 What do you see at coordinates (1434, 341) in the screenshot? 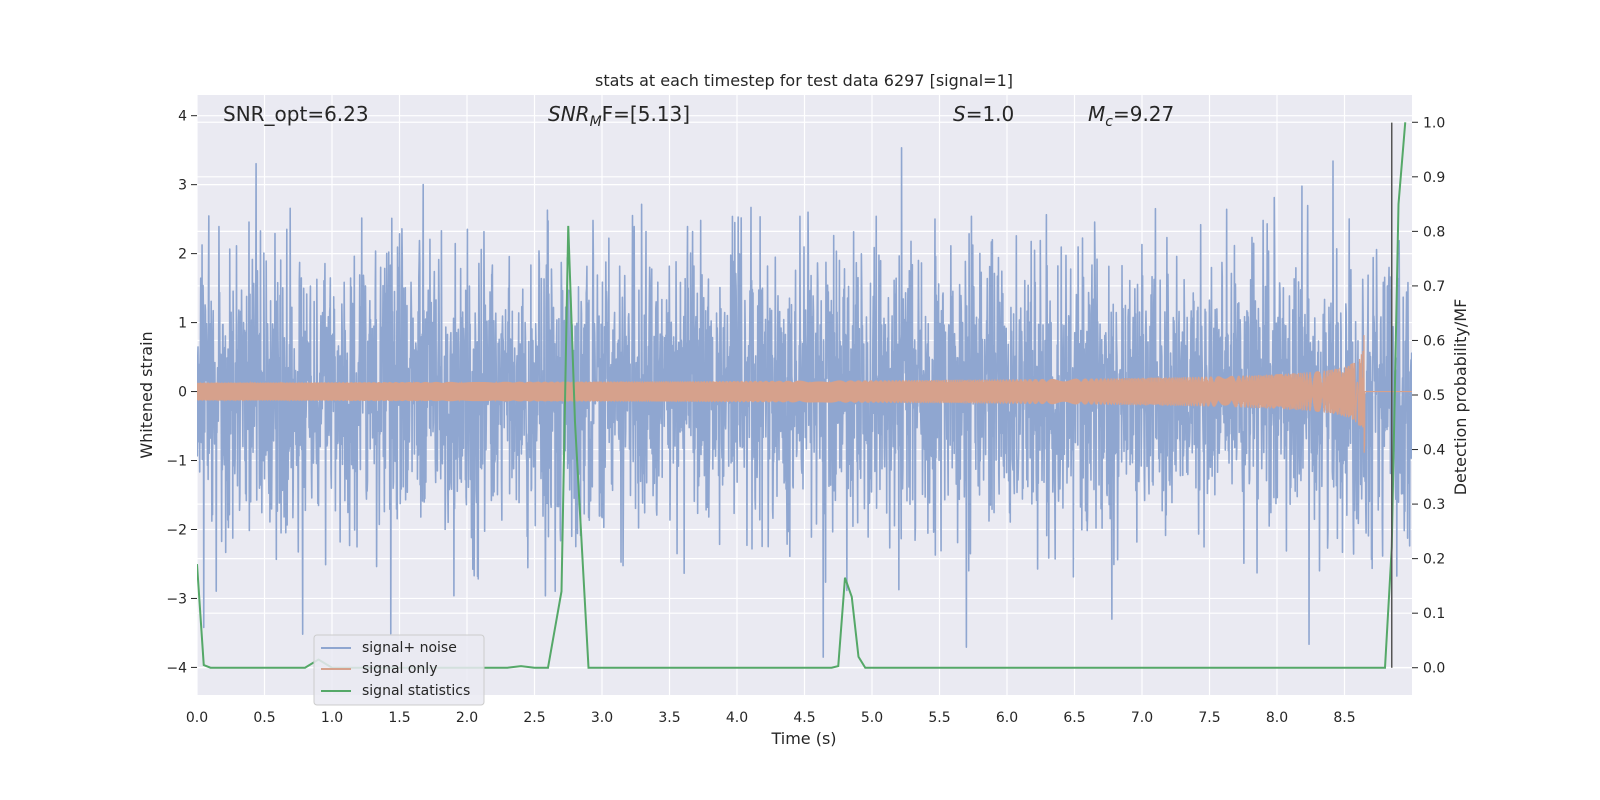
I see `y2-tick-label: 0.6` at bounding box center [1434, 341].